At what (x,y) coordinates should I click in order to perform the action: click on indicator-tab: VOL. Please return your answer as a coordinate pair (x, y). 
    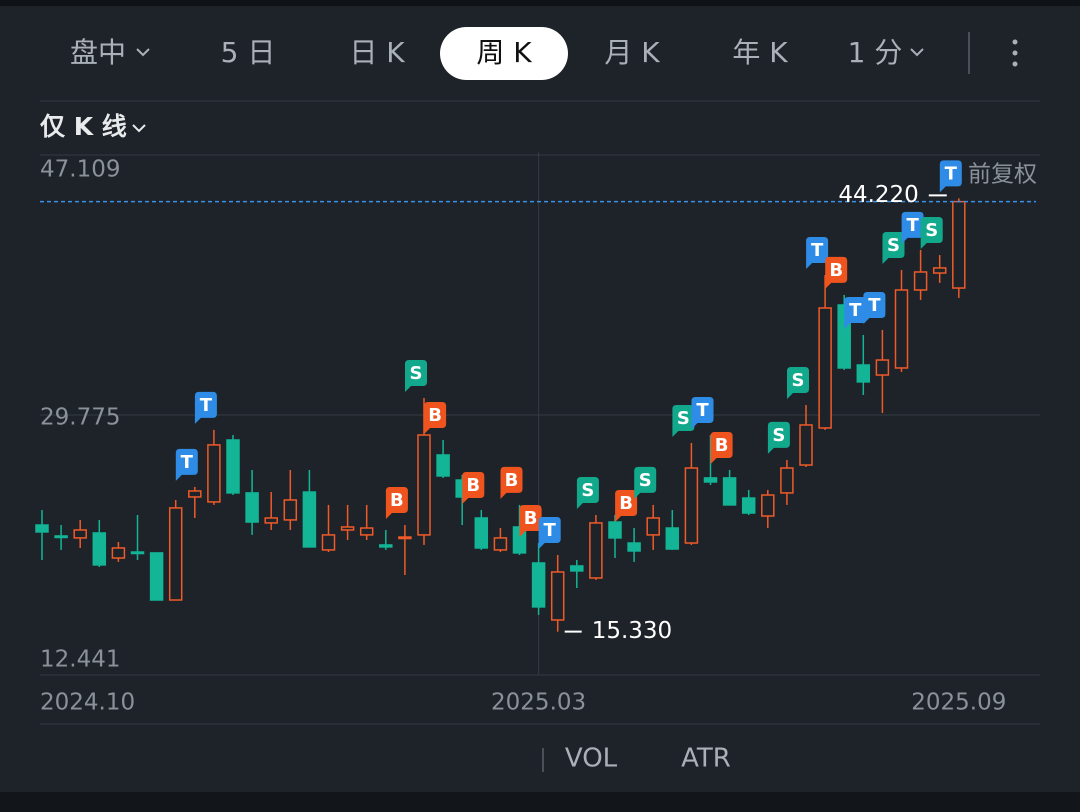
    Looking at the image, I should click on (591, 759).